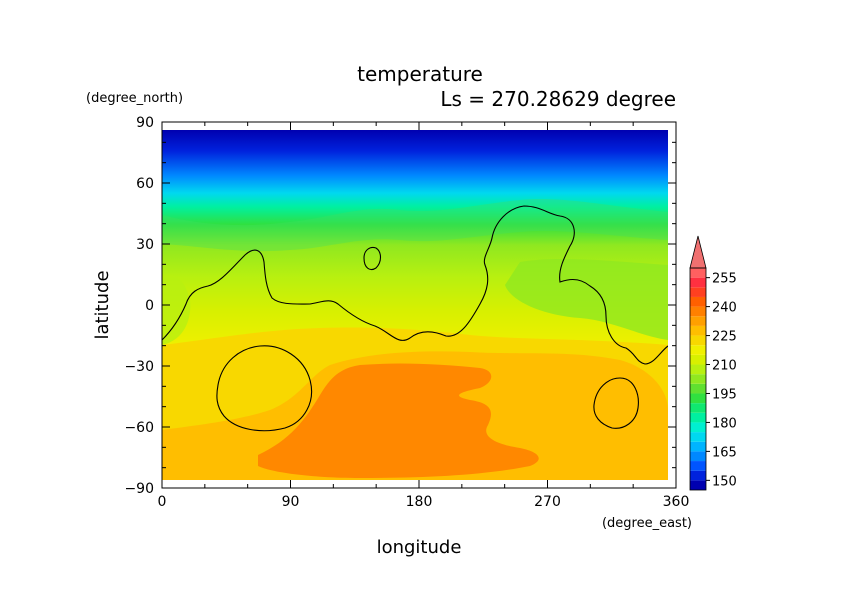  What do you see at coordinates (291, 502) in the screenshot?
I see `x-tick-label: 90` at bounding box center [291, 502].